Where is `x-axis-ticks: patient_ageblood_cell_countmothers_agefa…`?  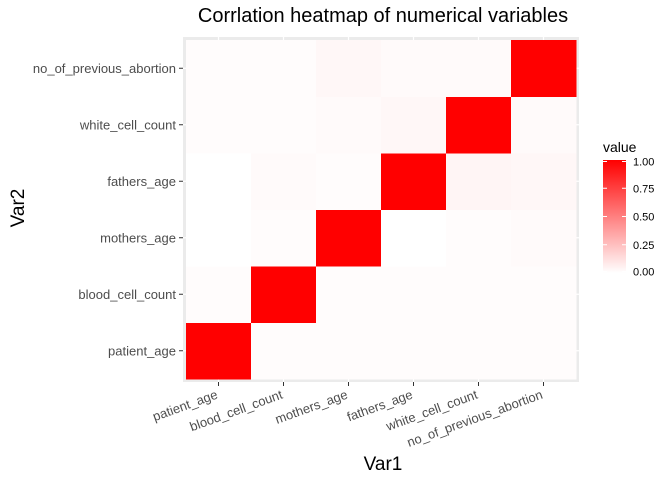 x-axis-ticks: patient_ageblood_cell_countmothers_agefa… is located at coordinates (348, 416).